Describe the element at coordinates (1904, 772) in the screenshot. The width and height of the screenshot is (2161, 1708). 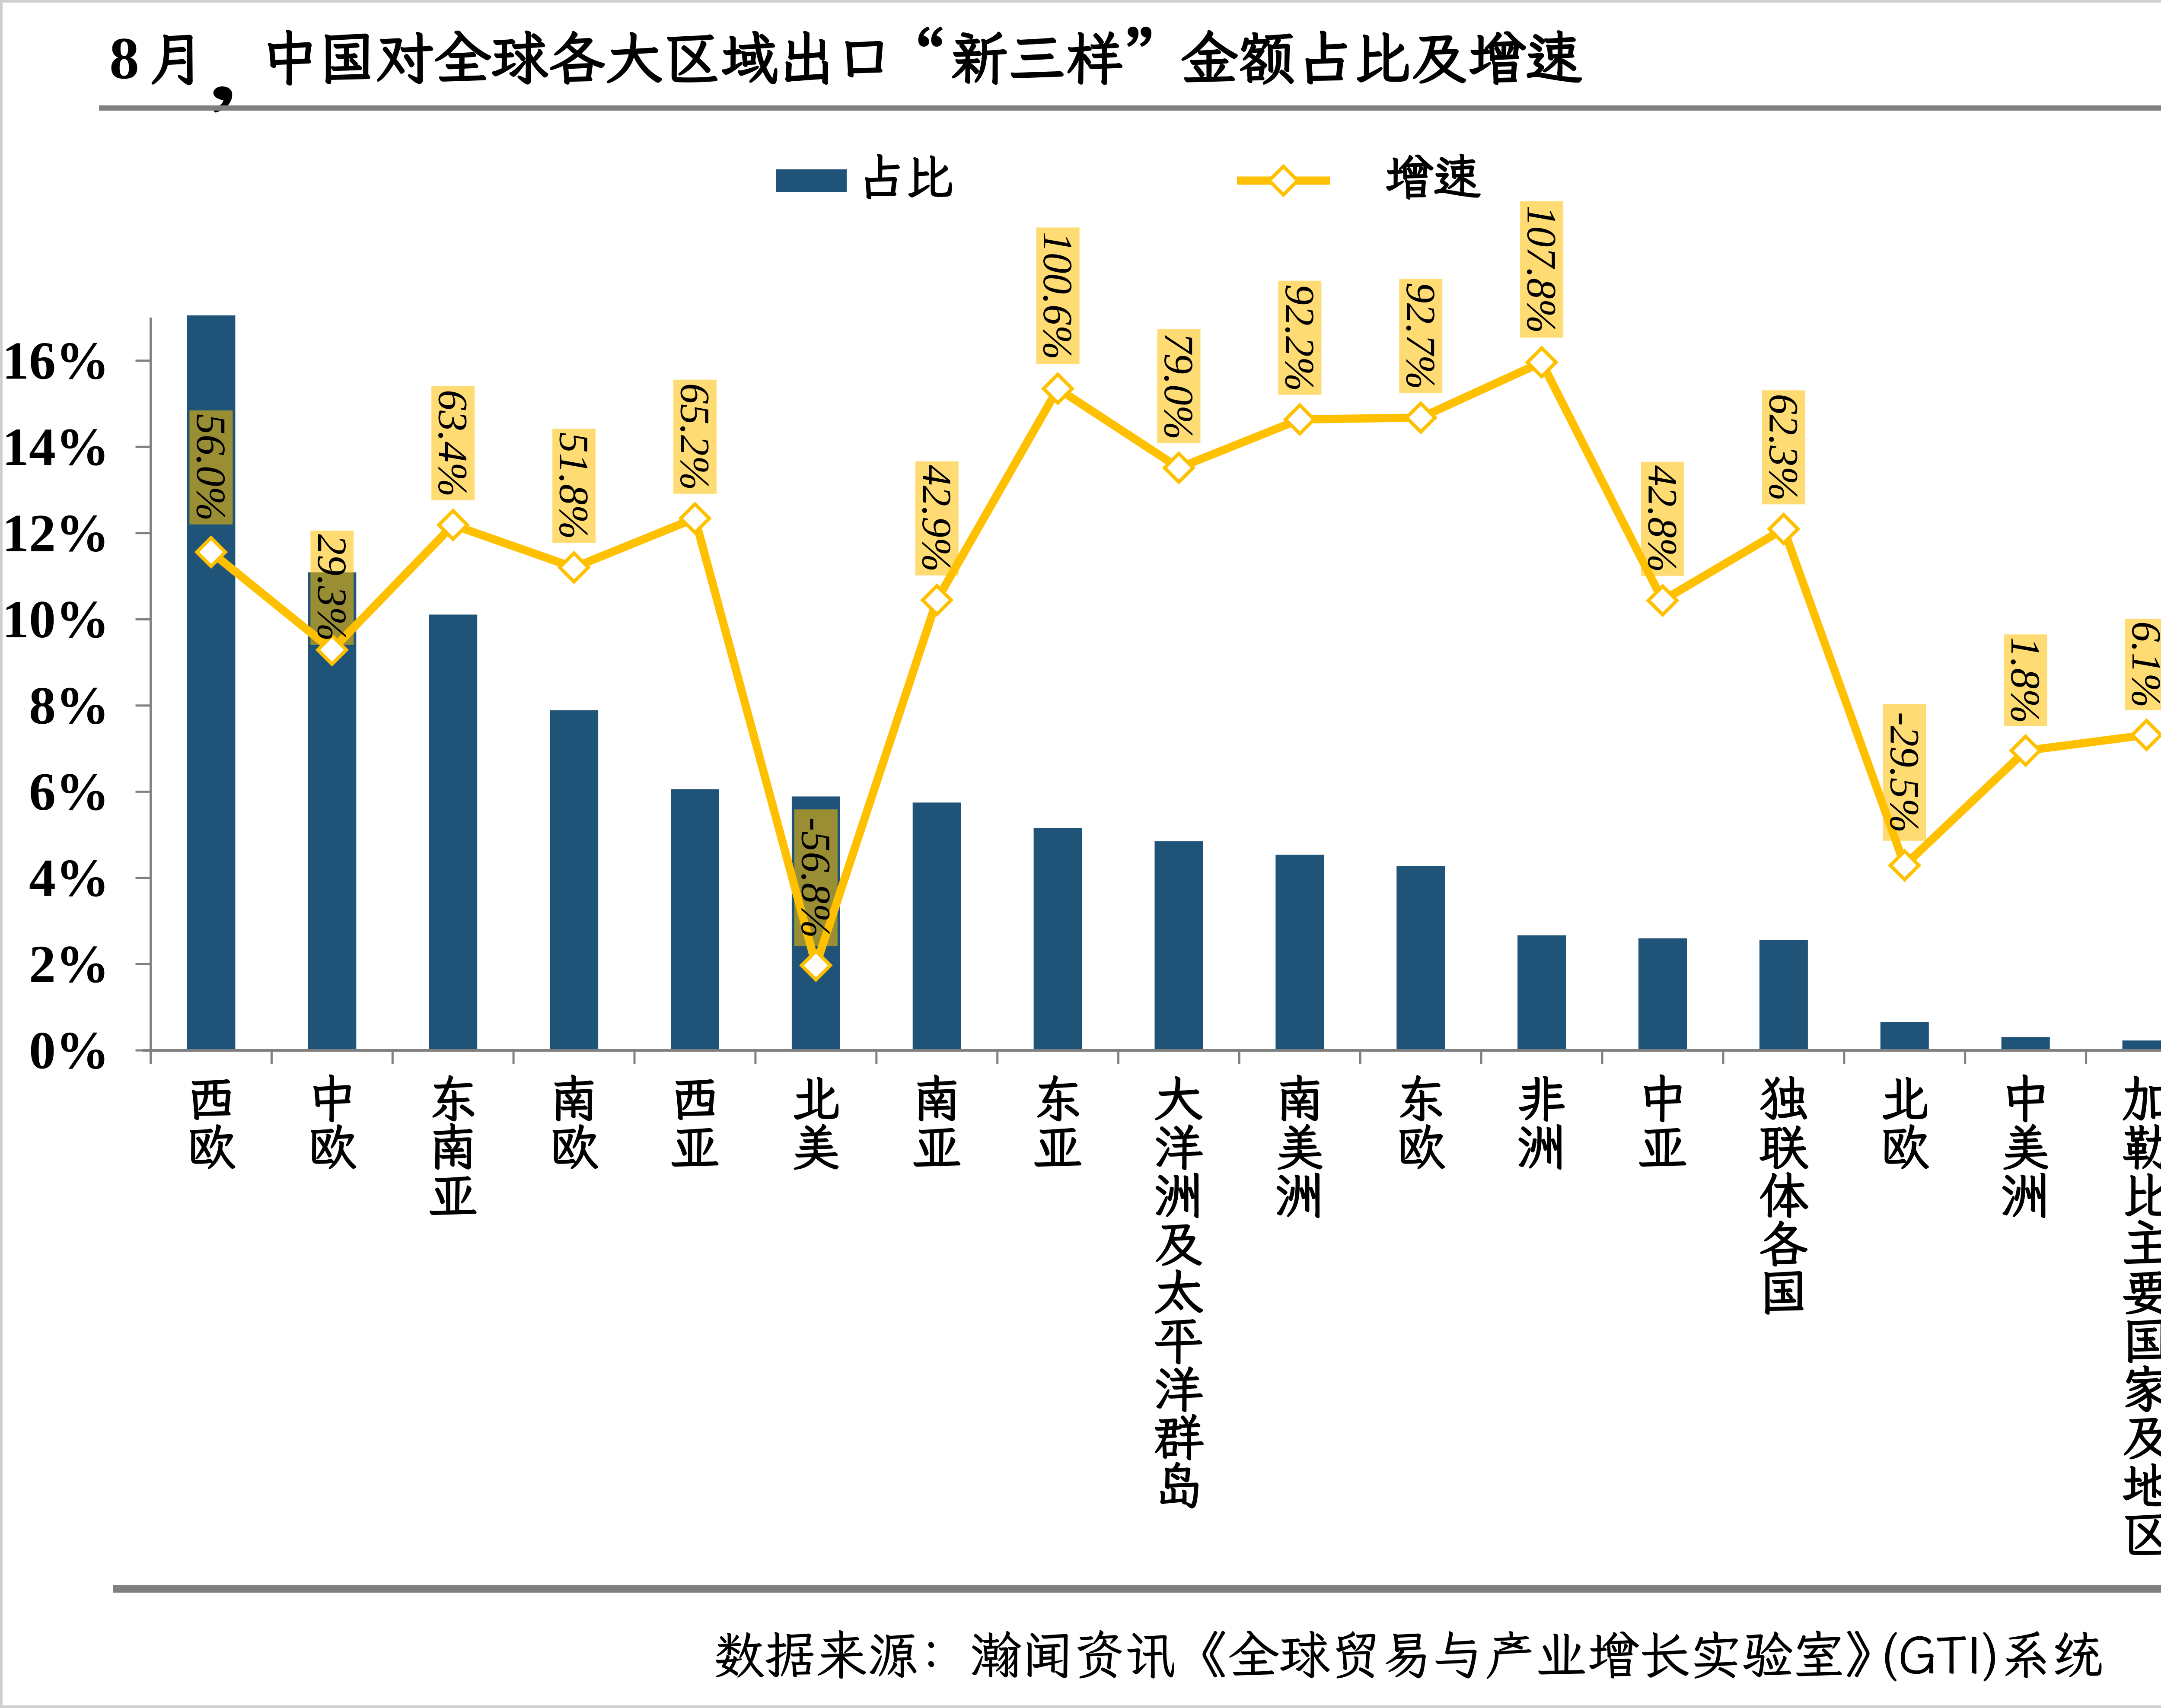
I see `svg-text: -29.5%` at that location.